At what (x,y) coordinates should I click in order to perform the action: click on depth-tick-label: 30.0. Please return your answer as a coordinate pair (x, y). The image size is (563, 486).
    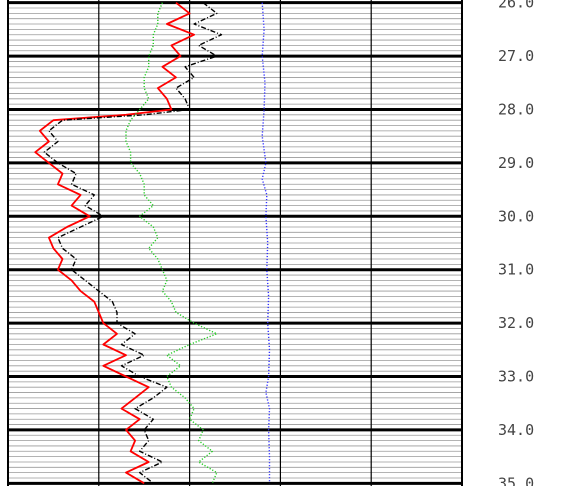
    Looking at the image, I should click on (516, 216).